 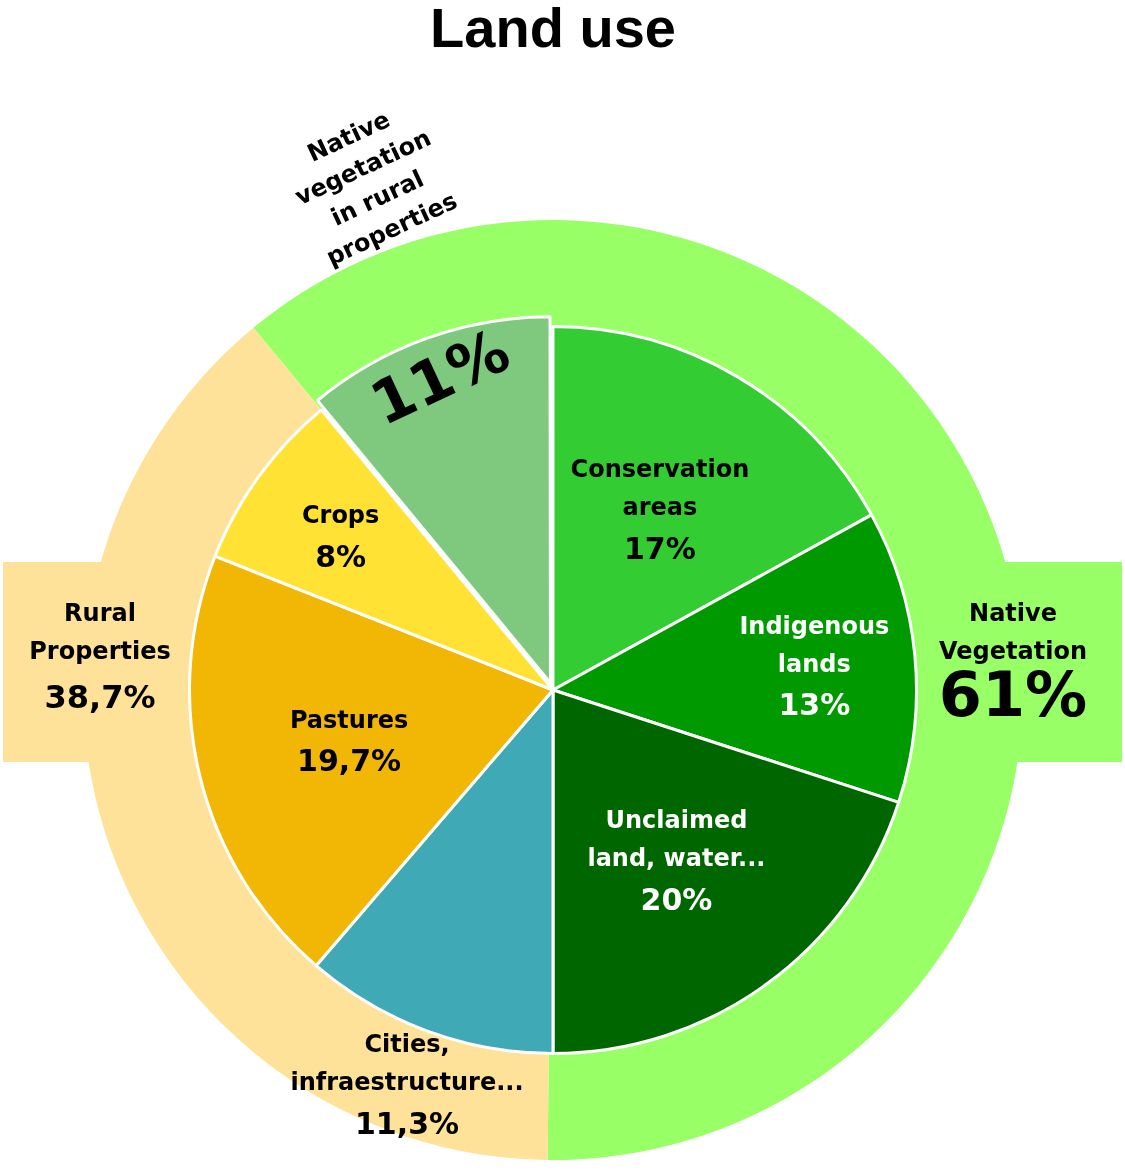 I want to click on data-label: 17%, so click(x=659, y=549).